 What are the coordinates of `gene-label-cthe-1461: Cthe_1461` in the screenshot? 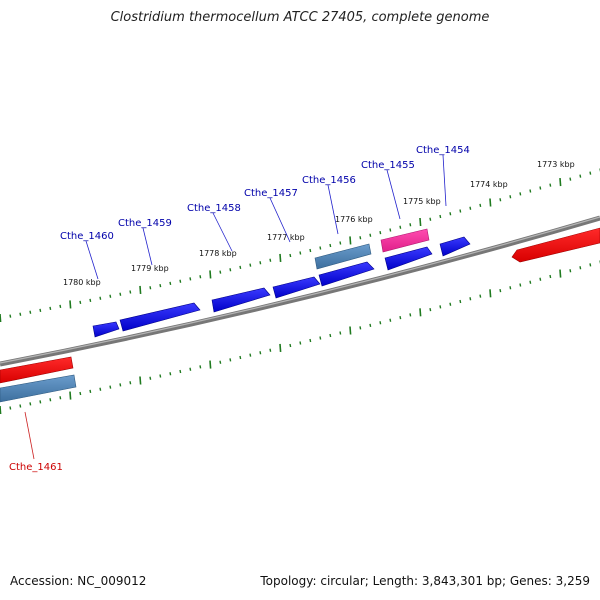 It's located at (36, 467).